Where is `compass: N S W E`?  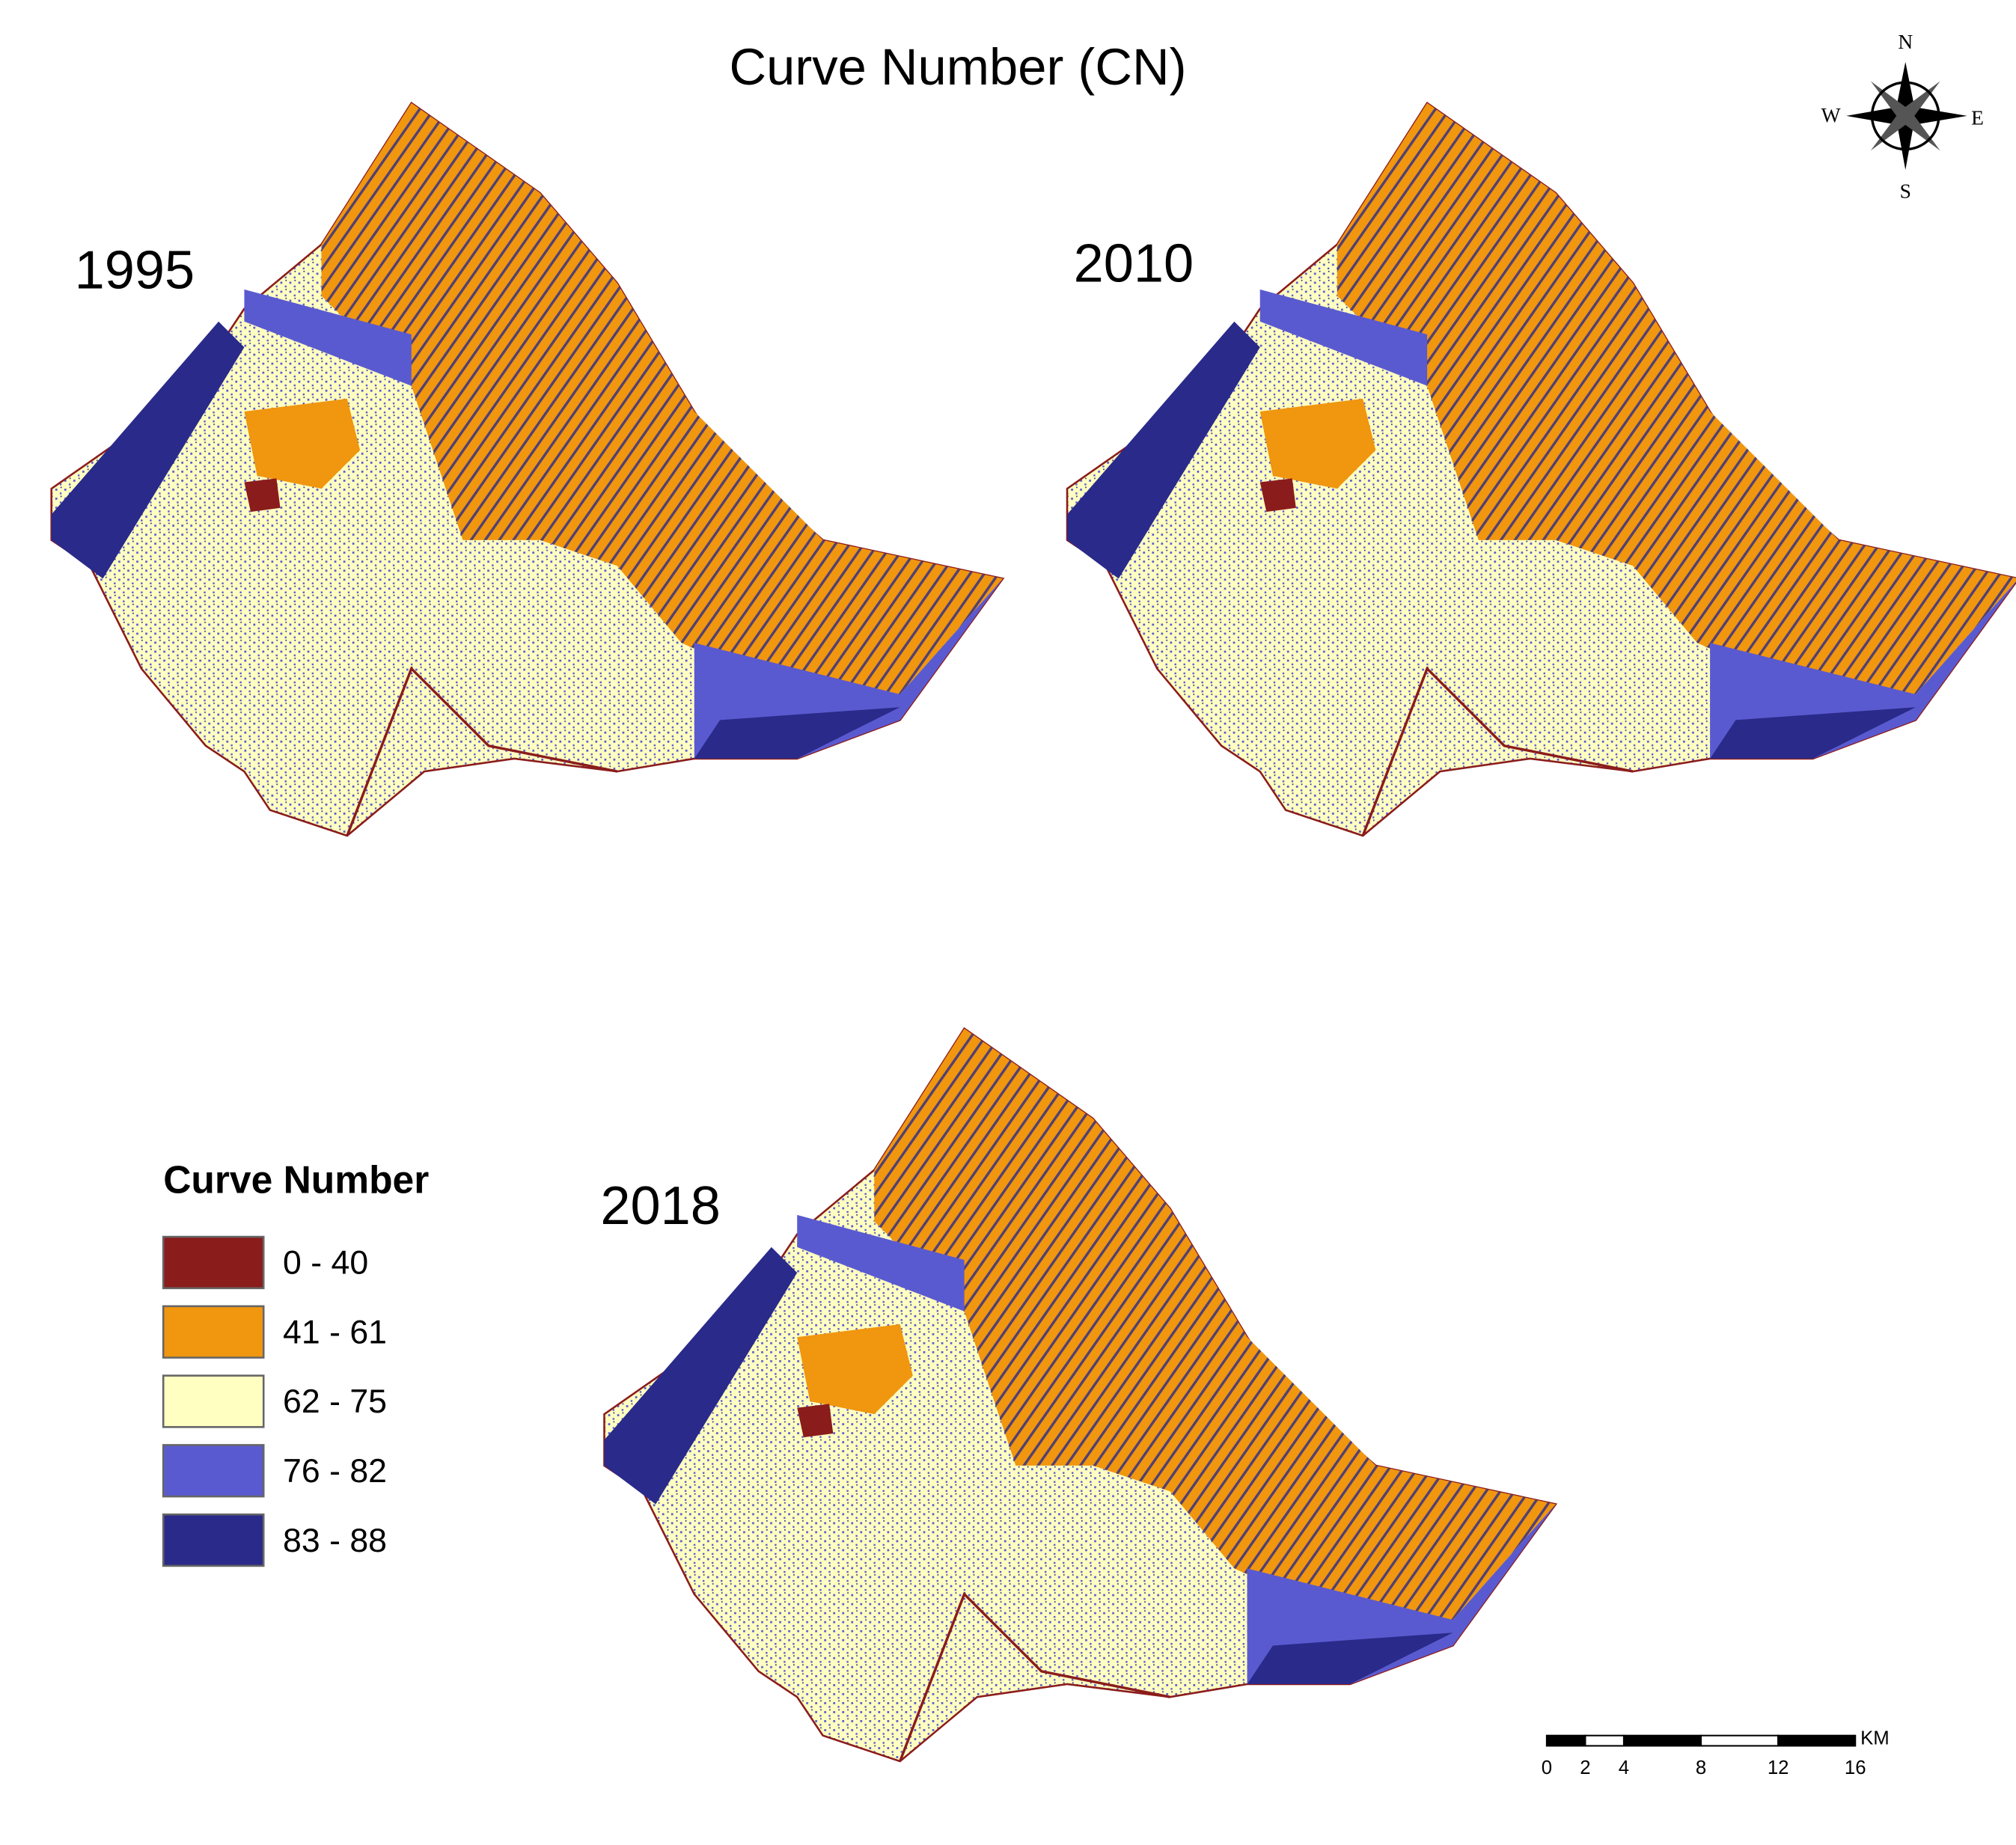
compass: N S W E is located at coordinates (1902, 117).